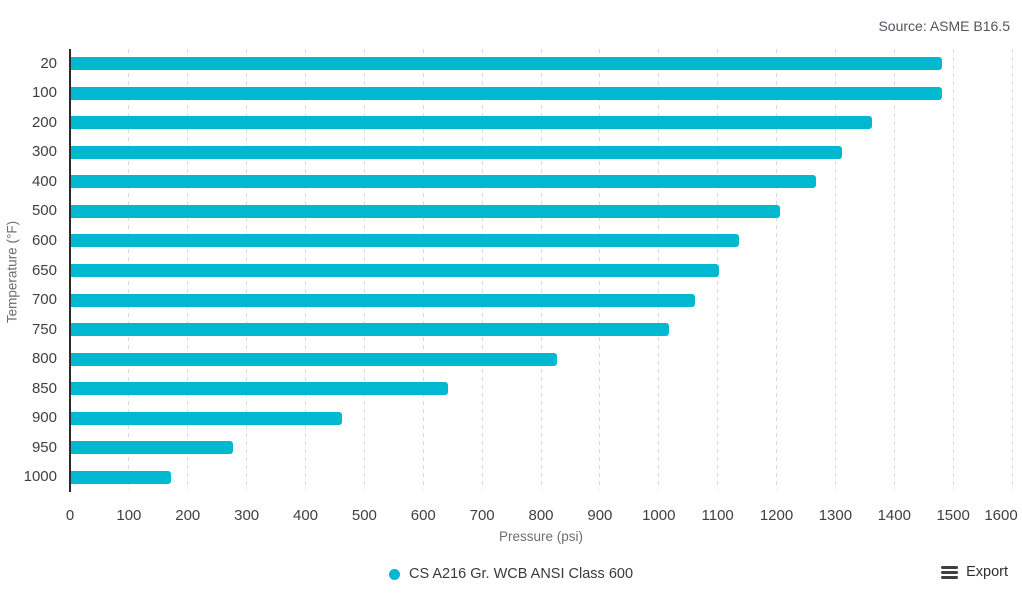 The image size is (1022, 594). Describe the element at coordinates (423, 515) in the screenshot. I see `x-tick-label-600: 600` at that location.